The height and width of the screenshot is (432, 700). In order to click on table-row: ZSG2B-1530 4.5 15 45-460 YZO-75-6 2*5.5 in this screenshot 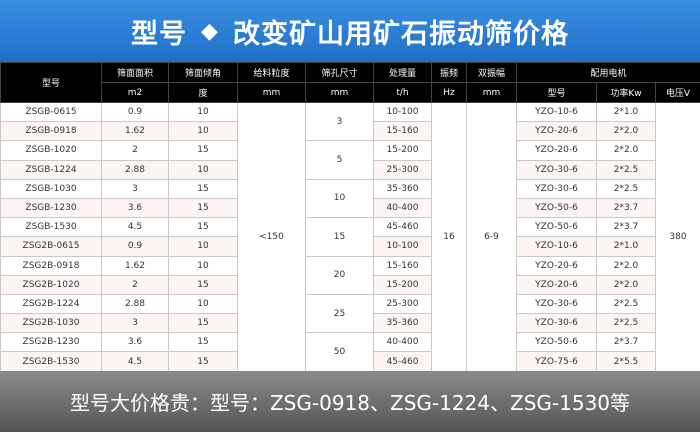, I will do `click(350, 361)`.